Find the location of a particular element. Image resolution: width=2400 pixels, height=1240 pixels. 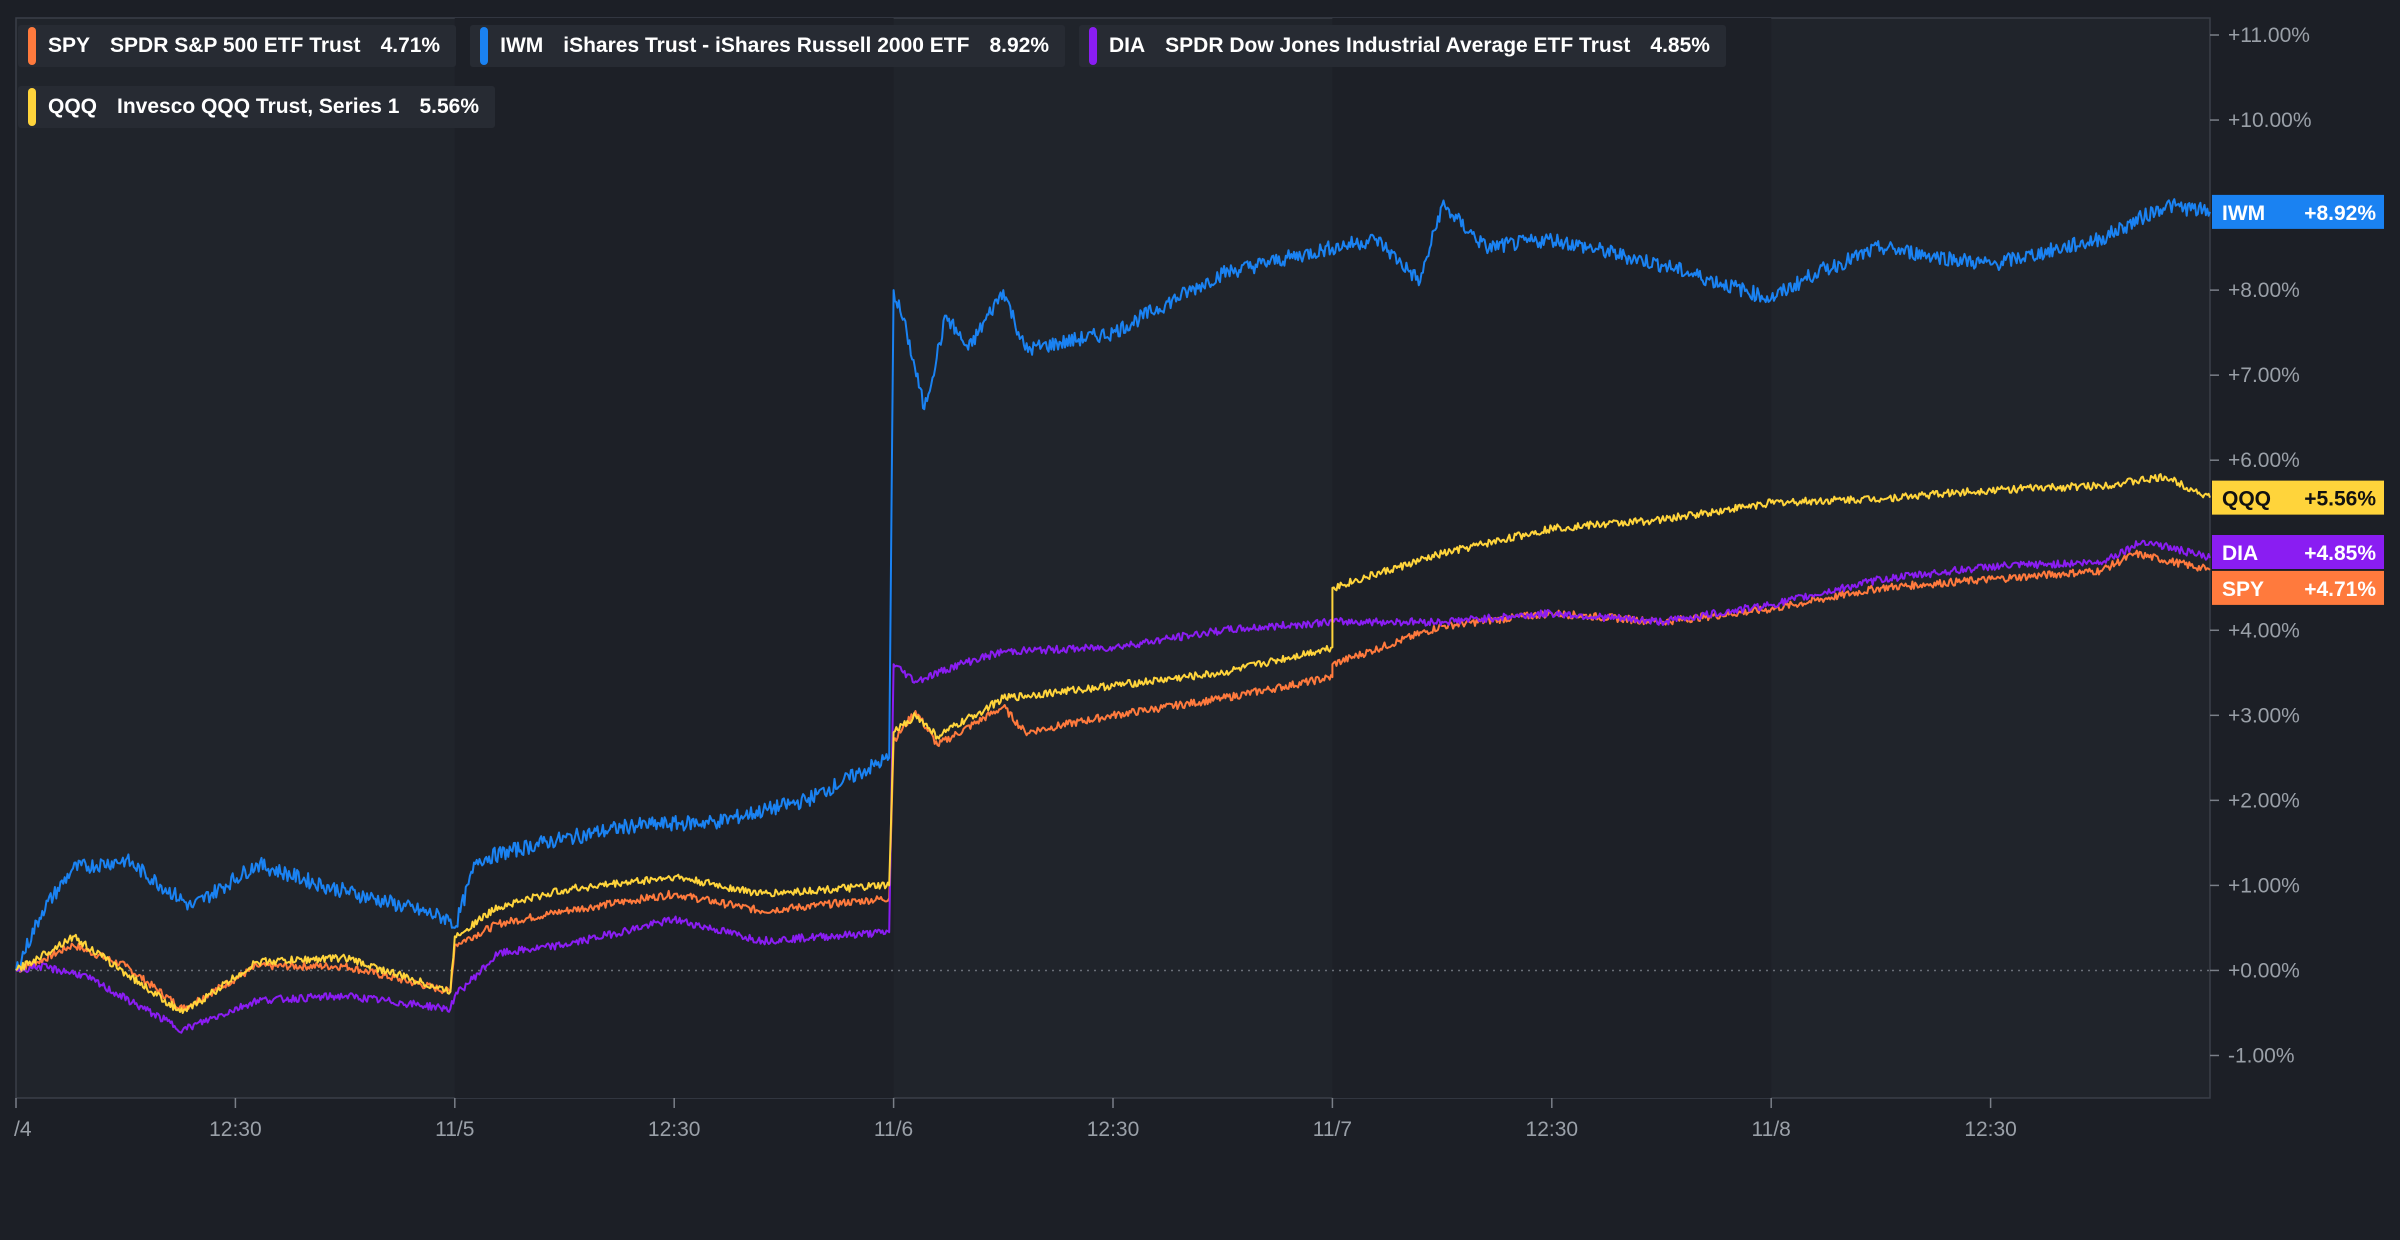

legend-swatch-dia is located at coordinates (1093, 46).